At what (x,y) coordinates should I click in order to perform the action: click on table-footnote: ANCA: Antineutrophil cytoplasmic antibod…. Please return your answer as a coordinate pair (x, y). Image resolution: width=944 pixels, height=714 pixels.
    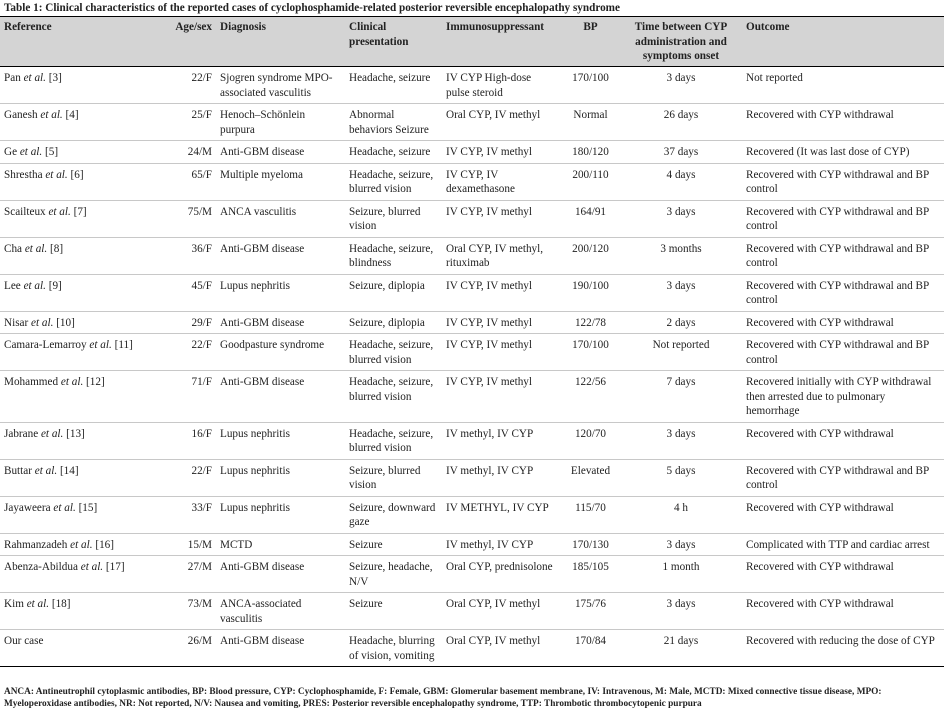
    Looking at the image, I should click on (443, 698).